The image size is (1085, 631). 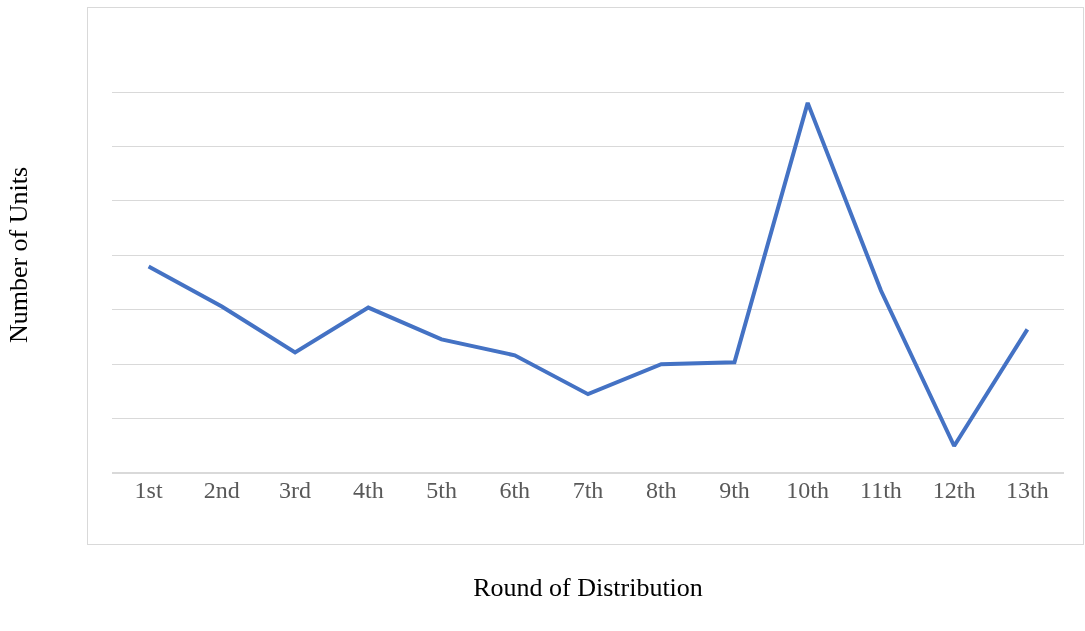 I want to click on x-tick-label: 1st, so click(x=148, y=490).